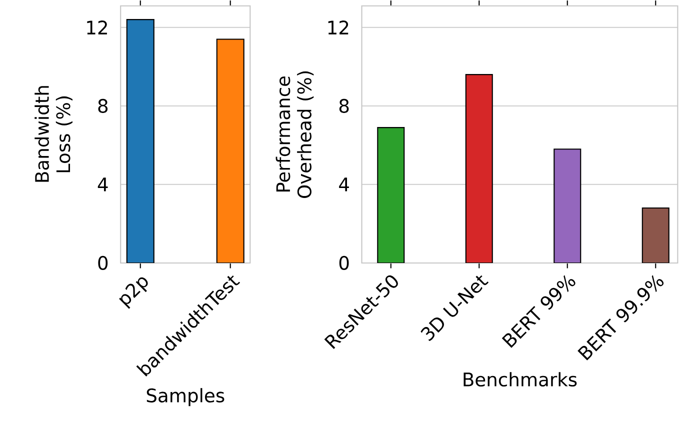 This screenshot has height=446, width=683. What do you see at coordinates (185, 397) in the screenshot?
I see `x-axis-title: Samples` at bounding box center [185, 397].